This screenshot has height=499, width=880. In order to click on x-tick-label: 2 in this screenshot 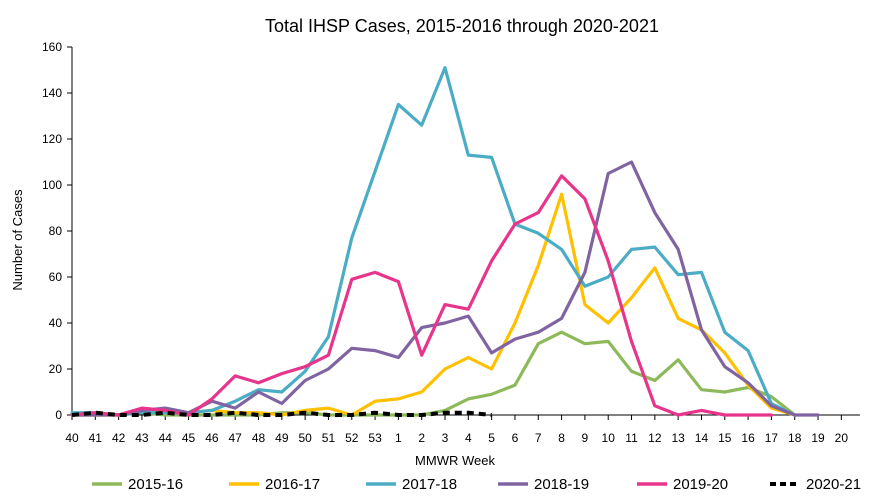, I will do `click(421, 438)`.